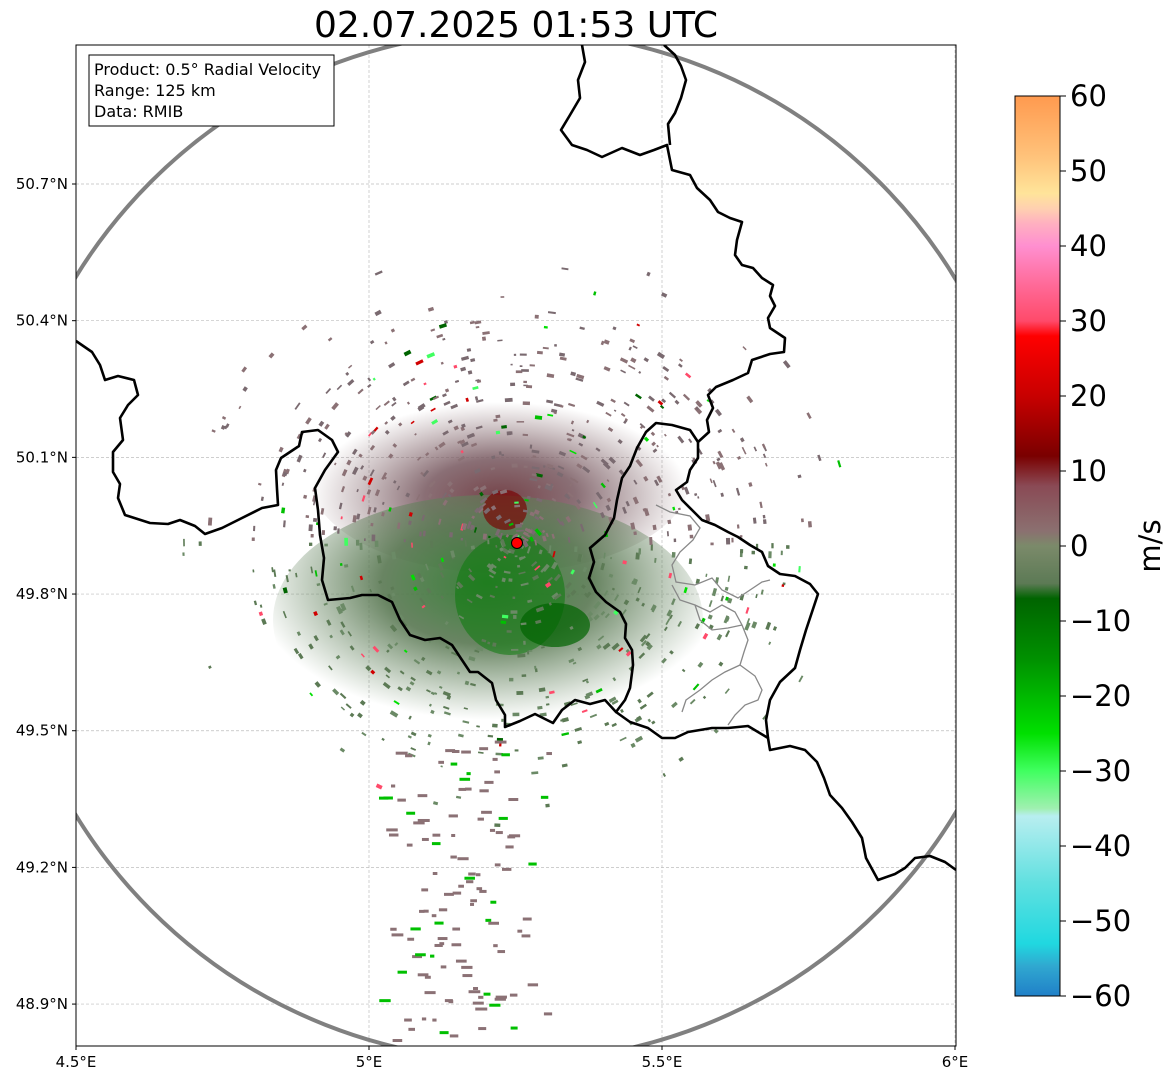 The height and width of the screenshot is (1081, 1171). What do you see at coordinates (42, 1004) in the screenshot?
I see `lat-tick-label: 48.9°N` at bounding box center [42, 1004].